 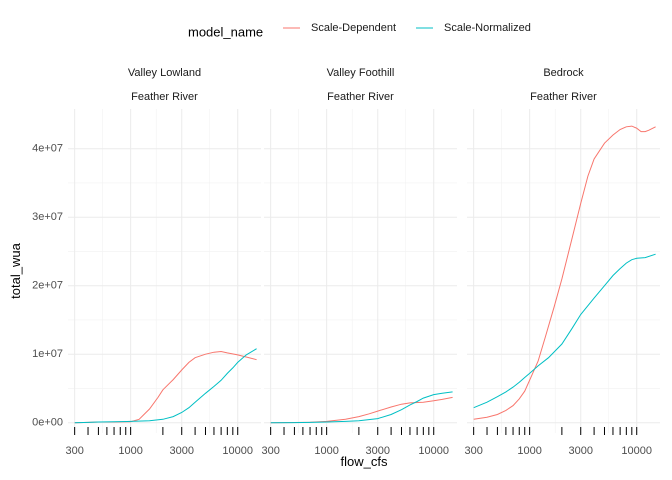 What do you see at coordinates (47, 149) in the screenshot?
I see `y-tick-label: 4e+07` at bounding box center [47, 149].